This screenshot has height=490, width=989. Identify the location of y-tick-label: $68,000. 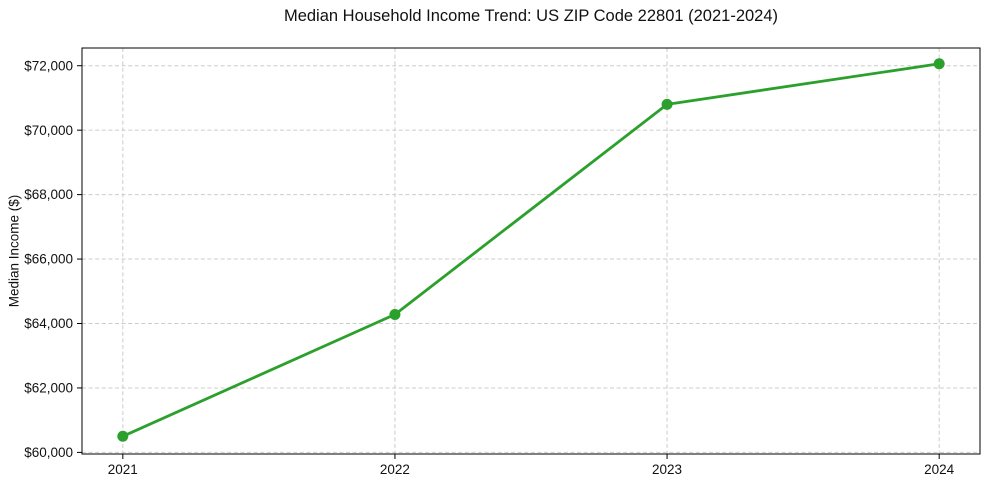
(48, 194).